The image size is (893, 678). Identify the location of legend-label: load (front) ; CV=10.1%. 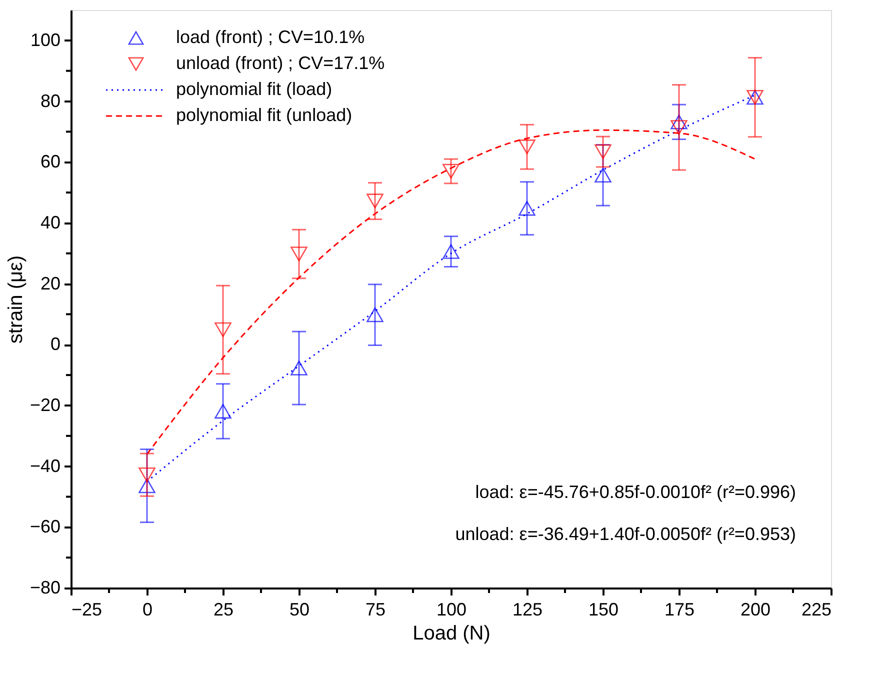
(270, 37).